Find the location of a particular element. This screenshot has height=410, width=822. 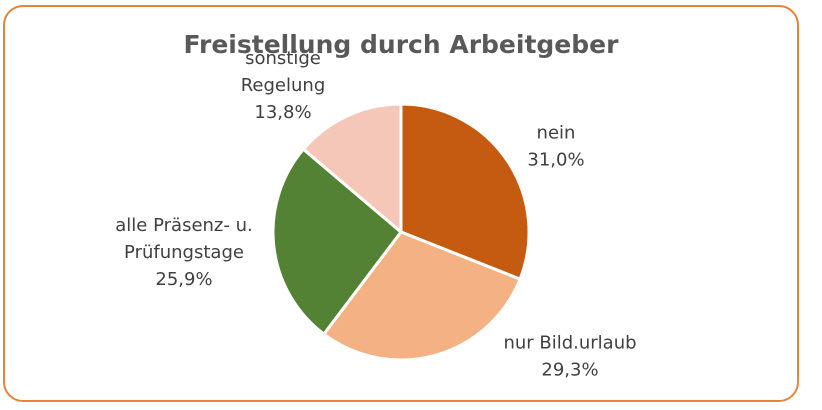

slice-label-2: nur Bild.urlaub 29,3% is located at coordinates (569, 357).